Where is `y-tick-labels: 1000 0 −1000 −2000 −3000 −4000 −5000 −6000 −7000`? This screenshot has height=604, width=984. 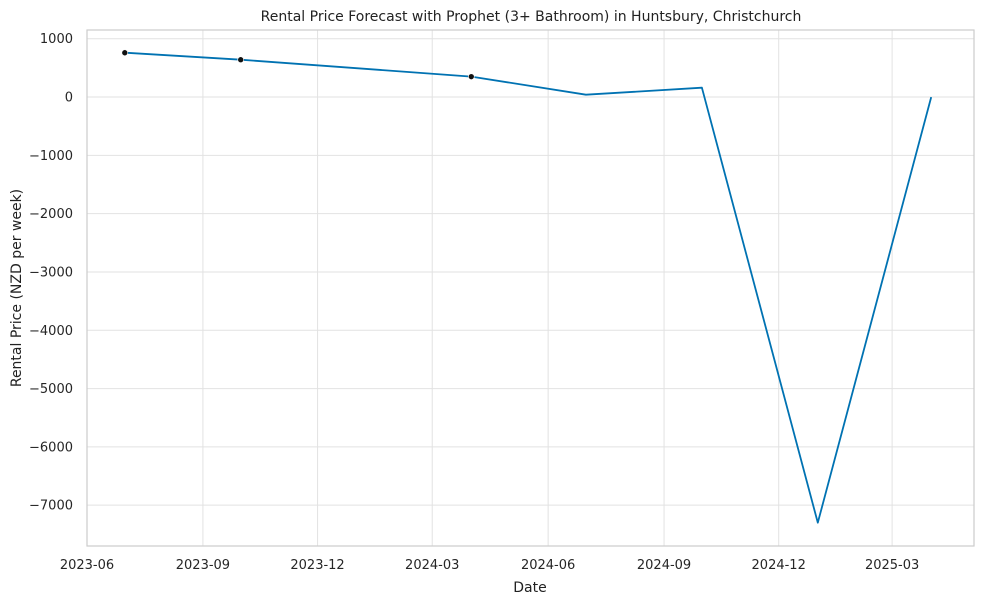
y-tick-labels: 1000 0 −1000 −2000 −3000 −4000 −5000 −6000 −7000 is located at coordinates (51, 272).